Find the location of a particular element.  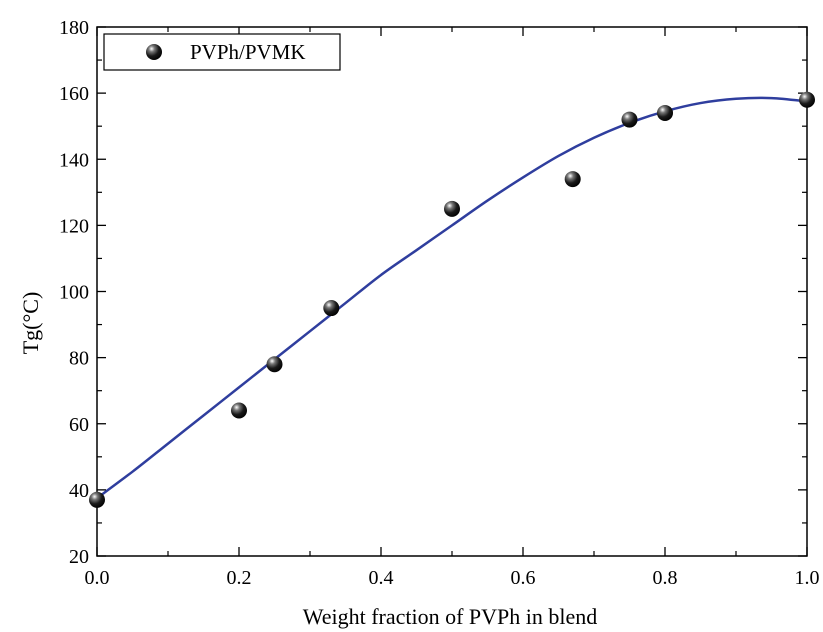

y-tick-label: 140 is located at coordinates (74, 160).